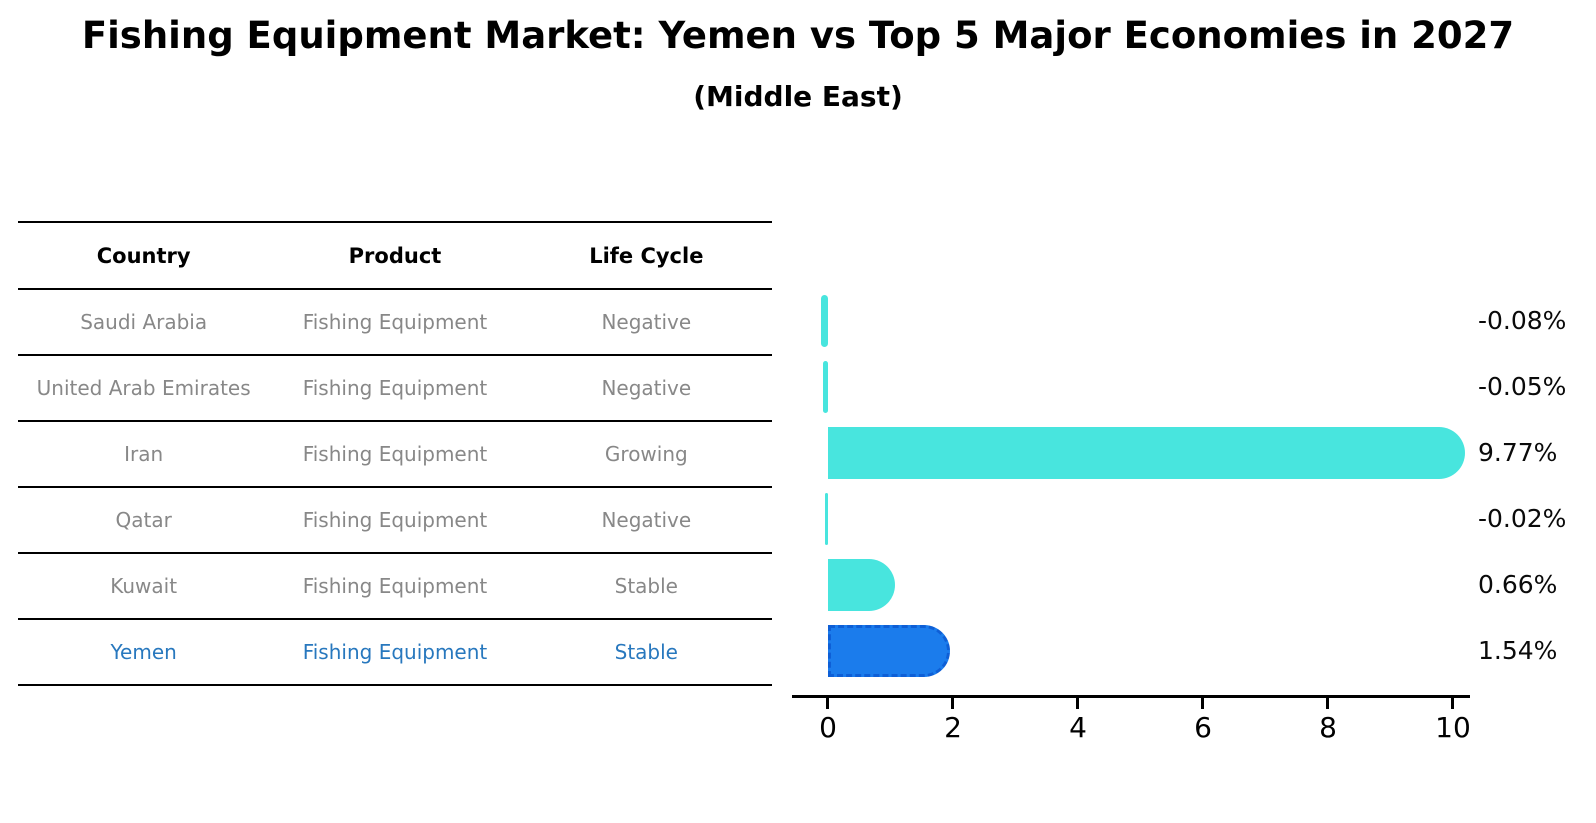  What do you see at coordinates (1453, 727) in the screenshot?
I see `x-axis-tick-label-10: 10` at bounding box center [1453, 727].